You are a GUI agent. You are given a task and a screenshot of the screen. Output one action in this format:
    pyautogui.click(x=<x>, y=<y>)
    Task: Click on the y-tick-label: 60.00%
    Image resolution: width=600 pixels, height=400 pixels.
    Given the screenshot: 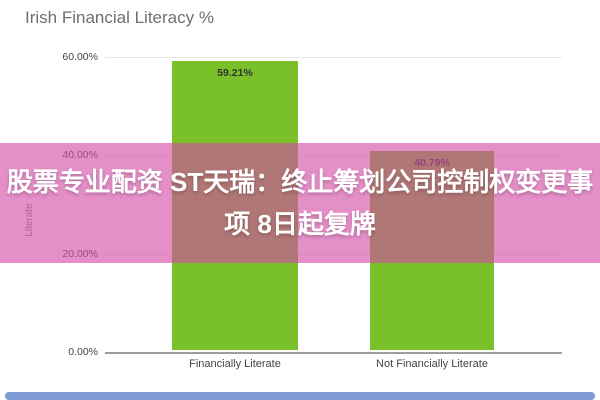 What is the action you would take?
    pyautogui.click(x=80, y=57)
    